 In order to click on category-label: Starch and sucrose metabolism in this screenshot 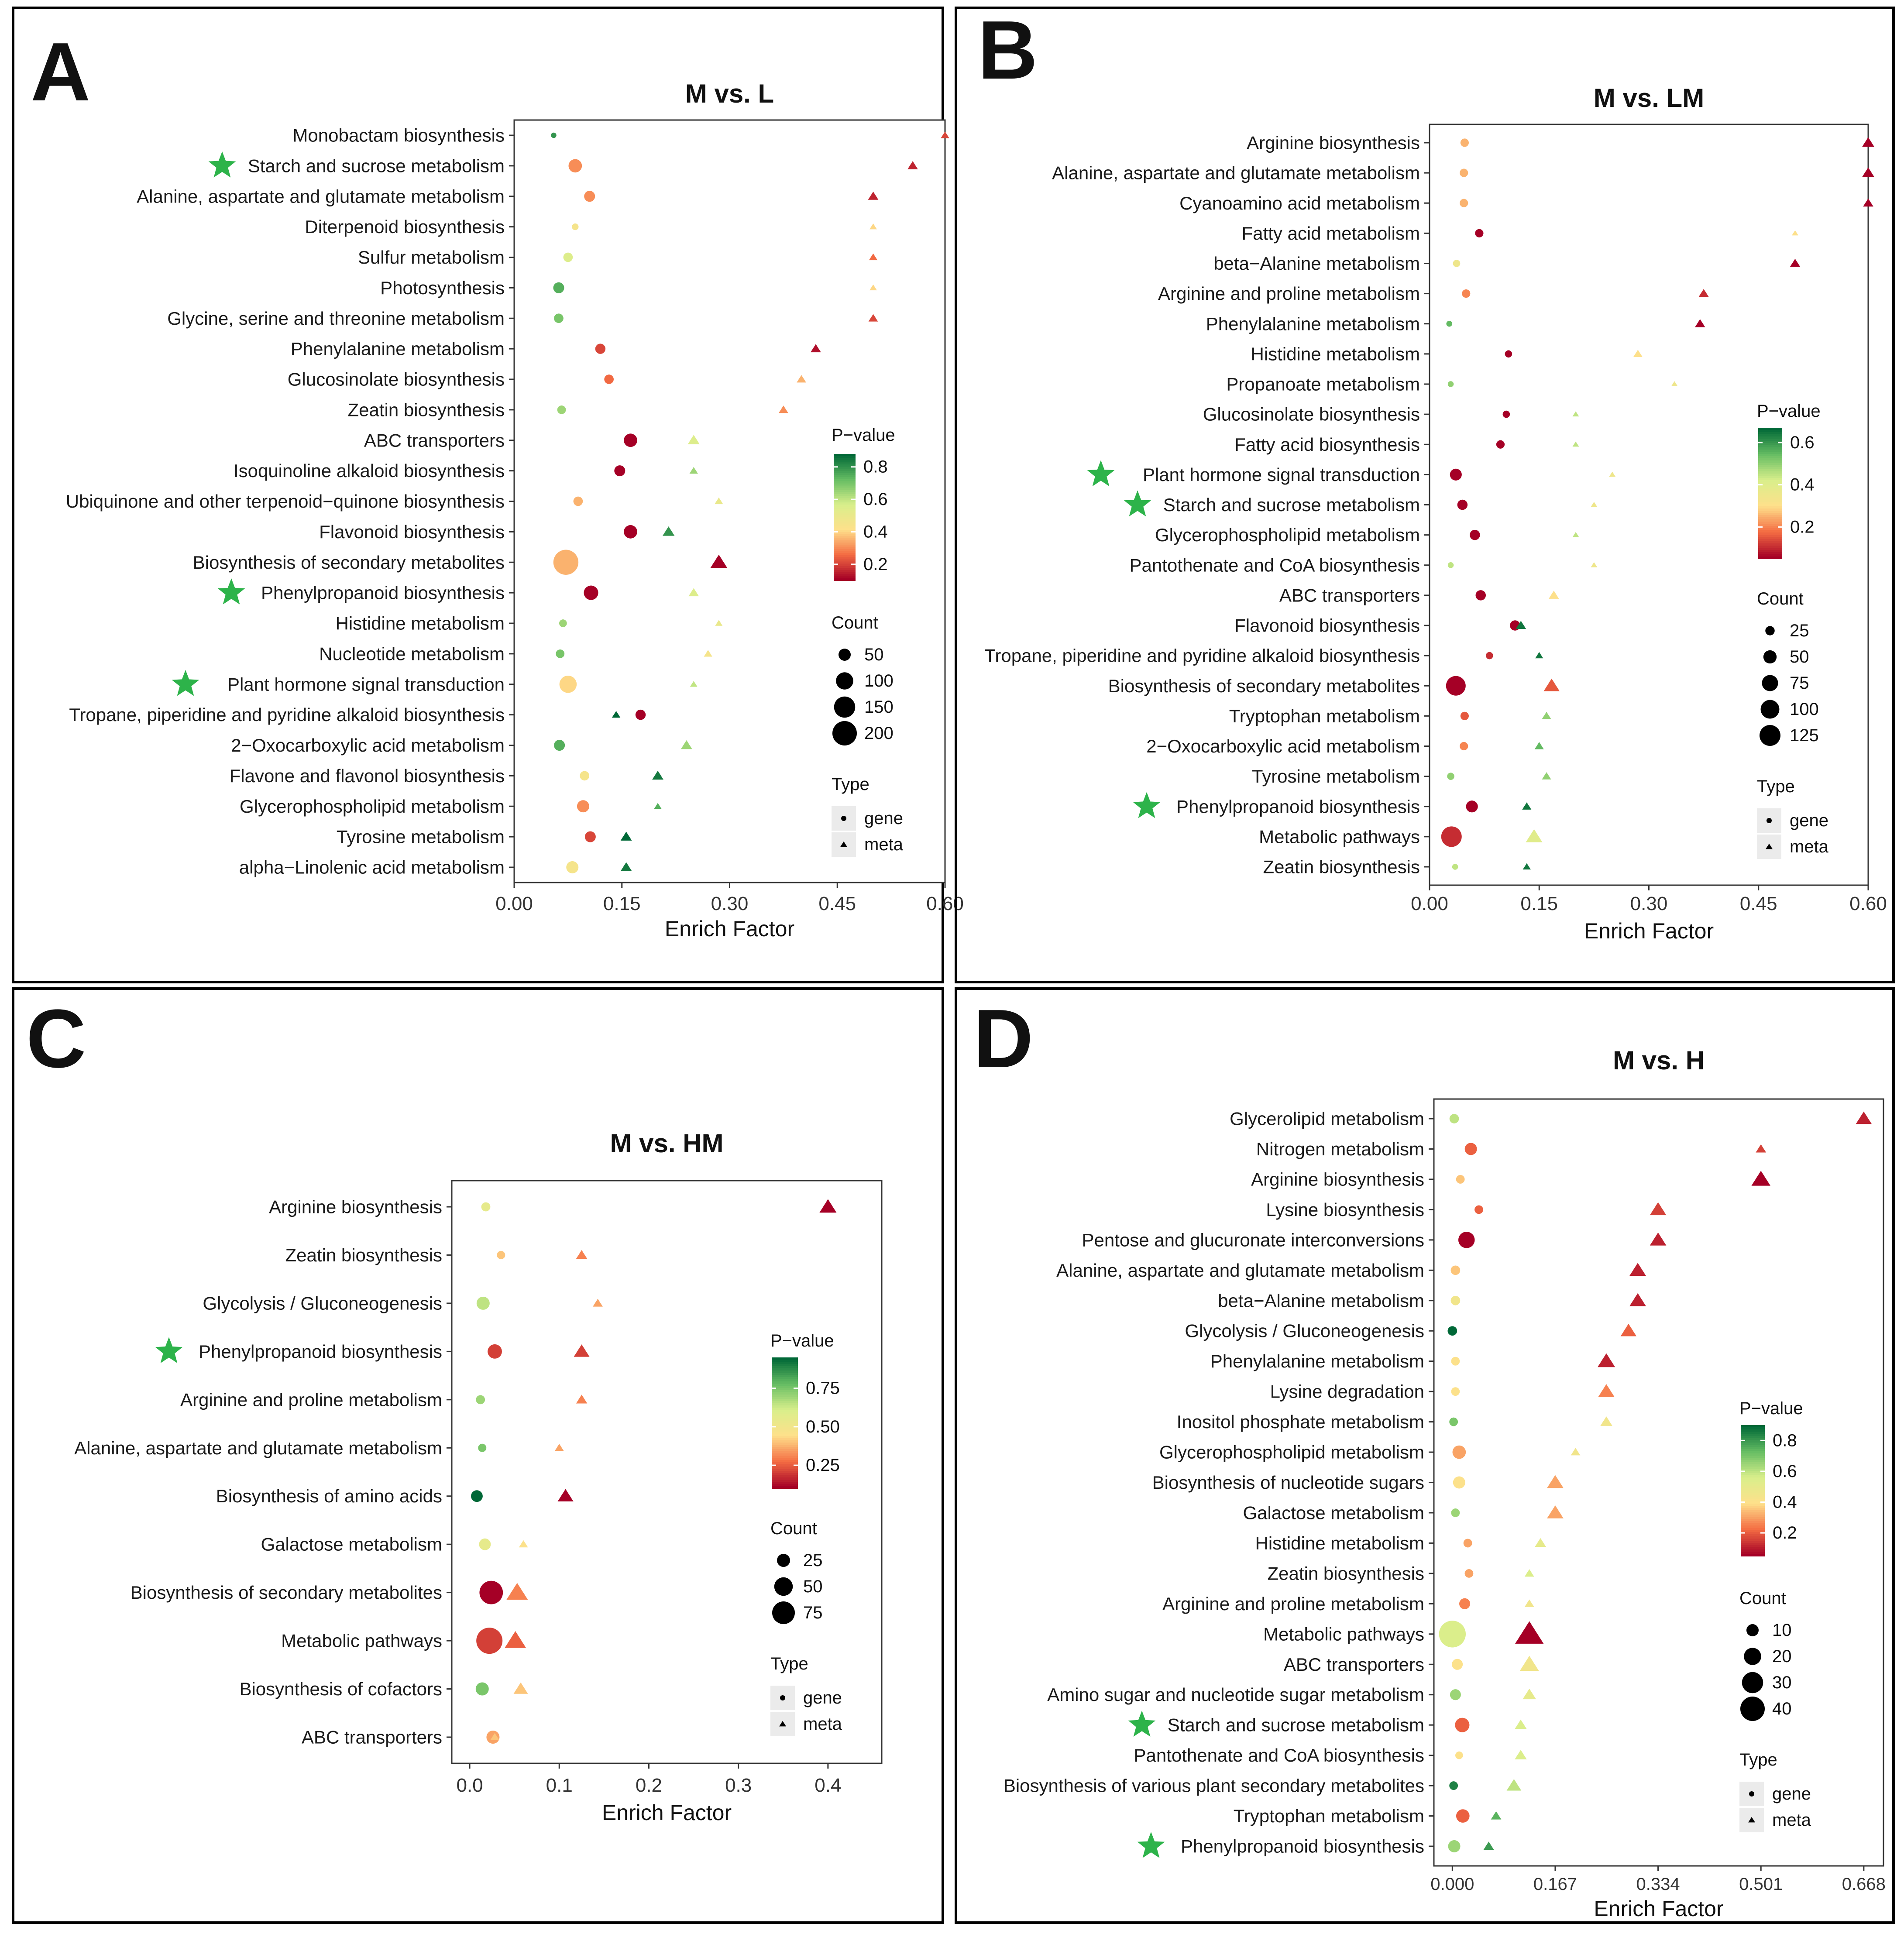, I will do `click(1291, 505)`.